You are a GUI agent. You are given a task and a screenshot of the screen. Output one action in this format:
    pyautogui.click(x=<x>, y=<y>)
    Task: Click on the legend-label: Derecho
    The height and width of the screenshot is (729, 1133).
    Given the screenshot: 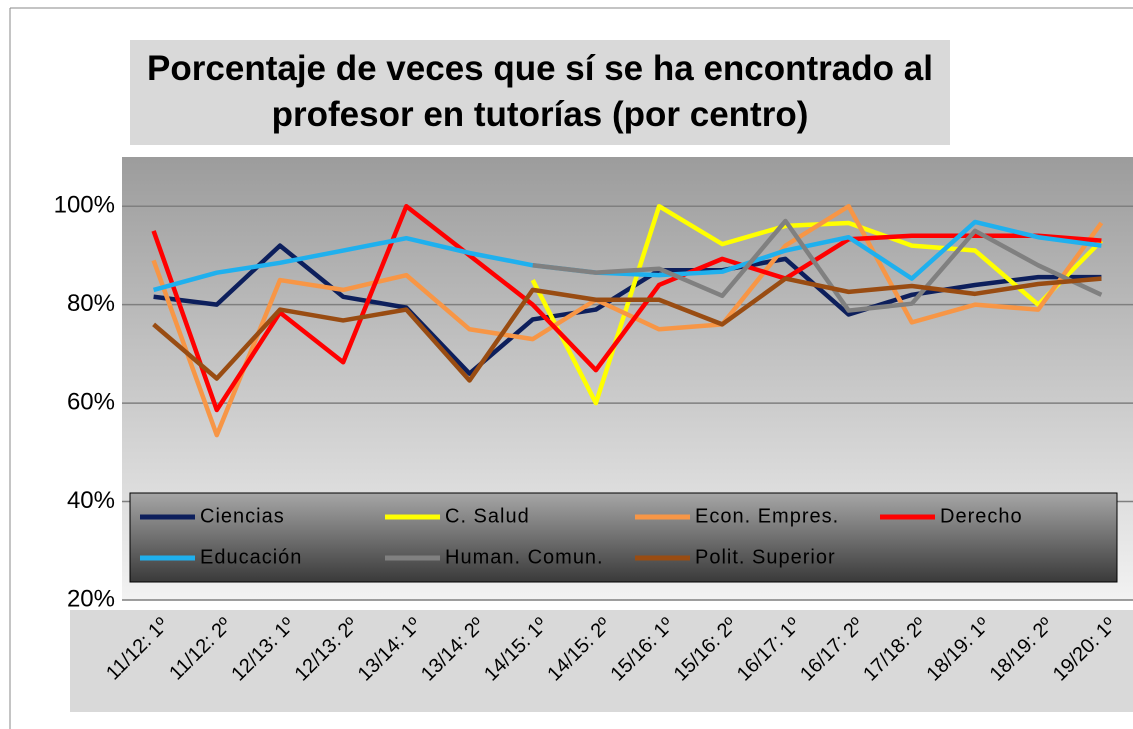 What is the action you would take?
    pyautogui.click(x=981, y=516)
    